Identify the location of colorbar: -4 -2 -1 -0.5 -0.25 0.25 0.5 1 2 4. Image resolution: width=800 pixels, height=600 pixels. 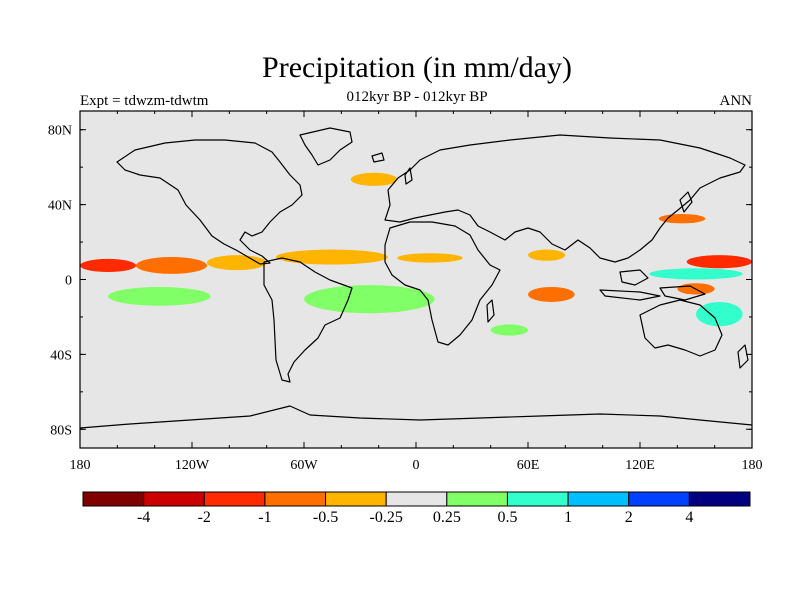
(416, 508).